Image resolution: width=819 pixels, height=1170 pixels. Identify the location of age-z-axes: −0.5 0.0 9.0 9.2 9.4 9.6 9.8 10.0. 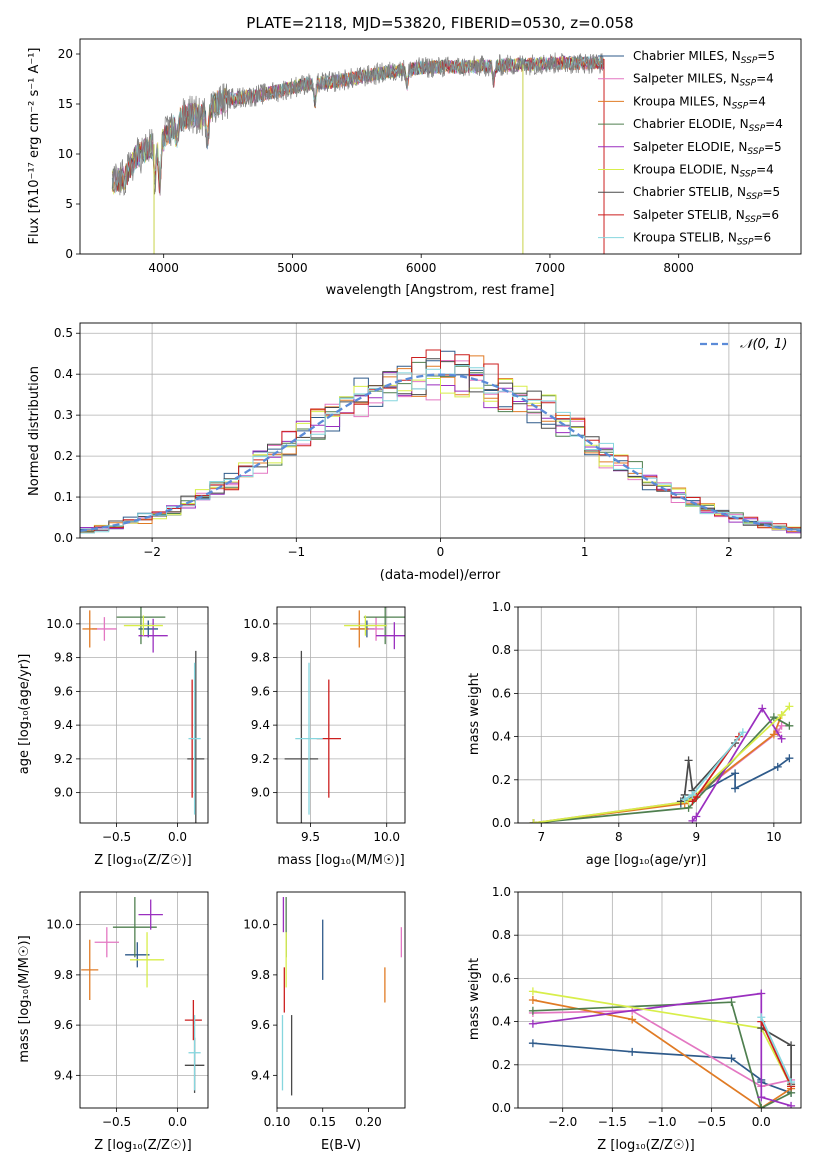
(127, 725).